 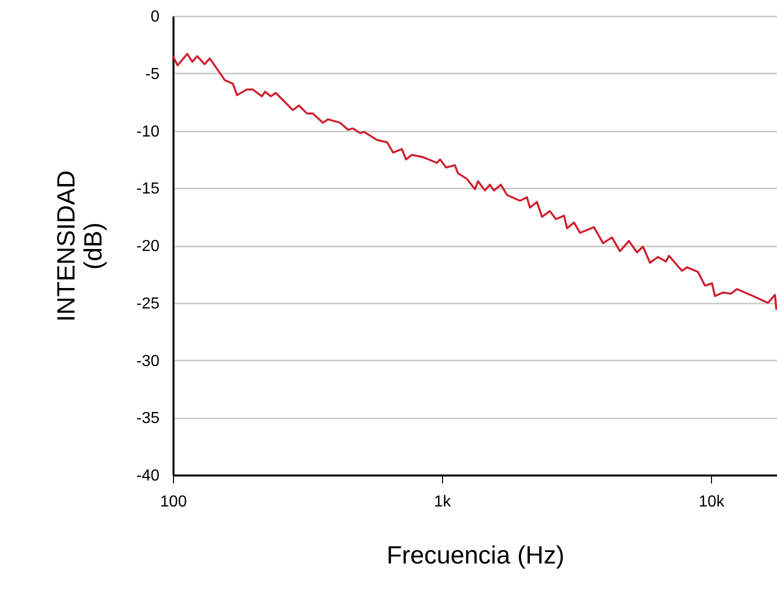 What do you see at coordinates (173, 502) in the screenshot?
I see `x-tick-label: 100` at bounding box center [173, 502].